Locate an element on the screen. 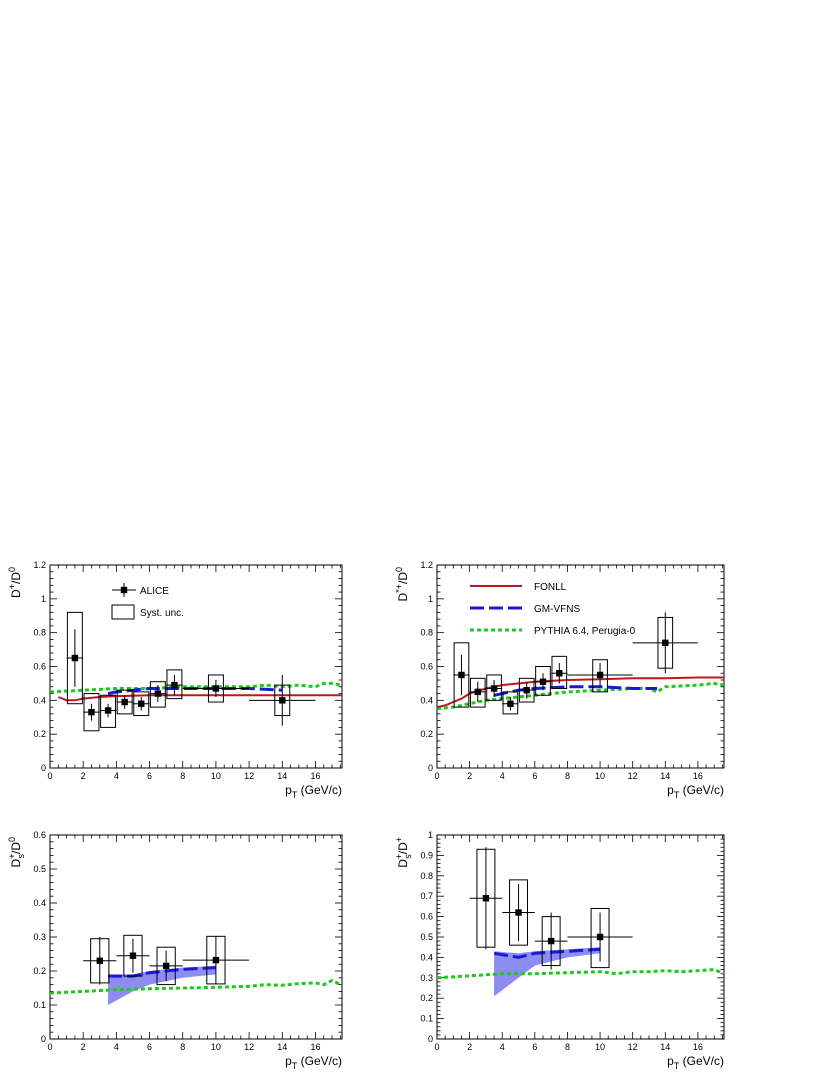 The height and width of the screenshot is (1075, 830). legend-gmvfns-label: GM-VFNS is located at coordinates (557, 609).